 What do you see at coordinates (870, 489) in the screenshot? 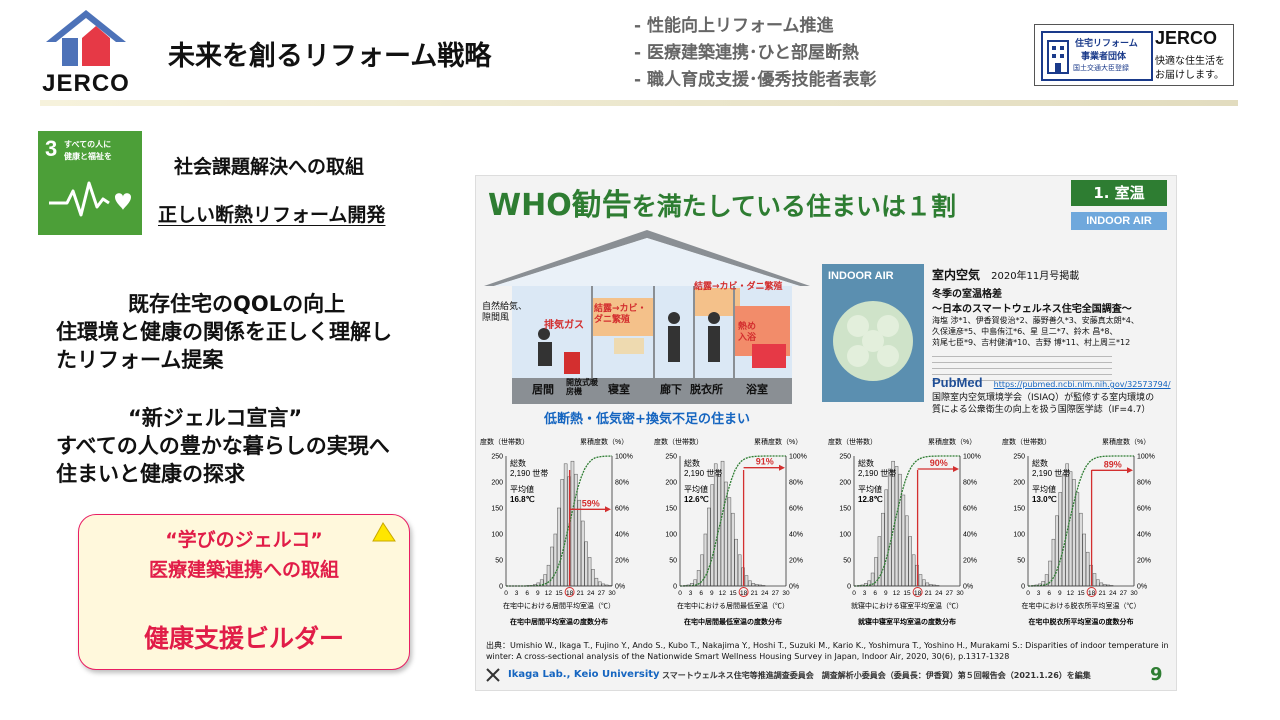
I see `mean-label: 平均値` at bounding box center [870, 489].